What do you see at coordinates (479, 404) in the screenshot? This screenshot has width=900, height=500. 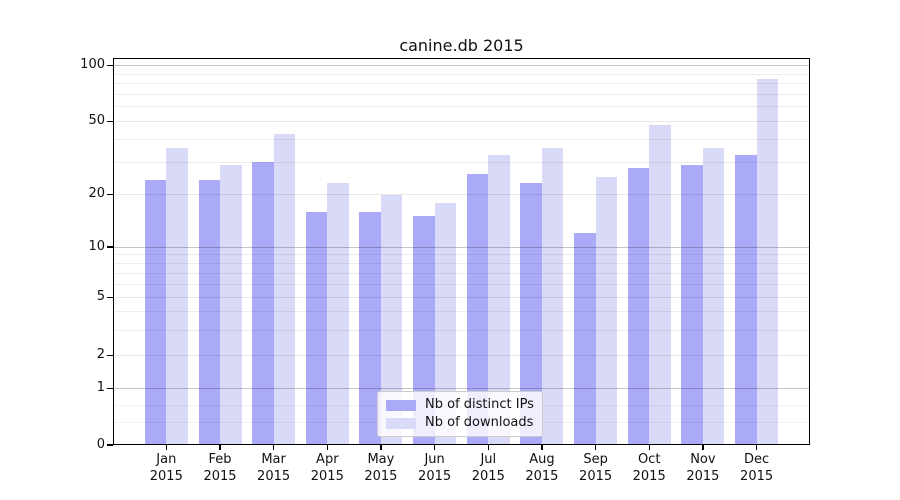 I see `legend-label-distinct-ips: Nb of distinct IPs` at bounding box center [479, 404].